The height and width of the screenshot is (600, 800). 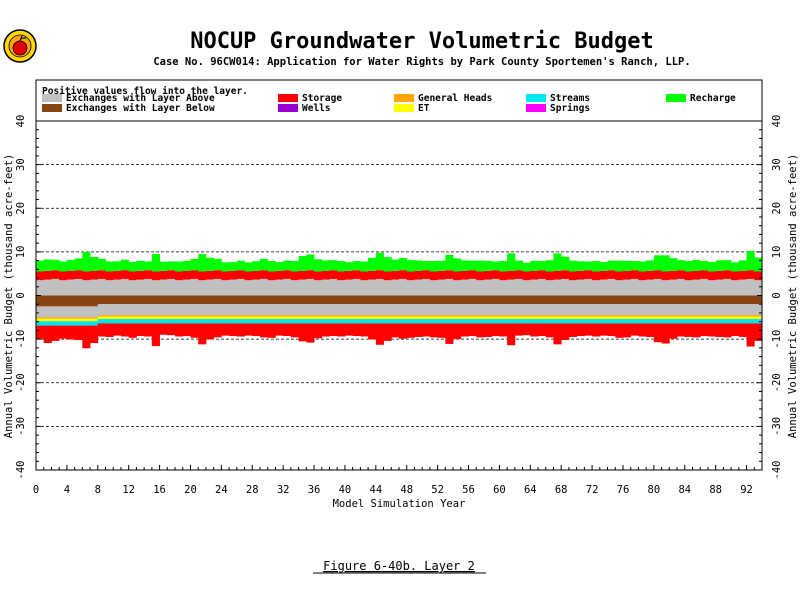 What do you see at coordinates (437, 490) in the screenshot?
I see `x-tick-label: 52` at bounding box center [437, 490].